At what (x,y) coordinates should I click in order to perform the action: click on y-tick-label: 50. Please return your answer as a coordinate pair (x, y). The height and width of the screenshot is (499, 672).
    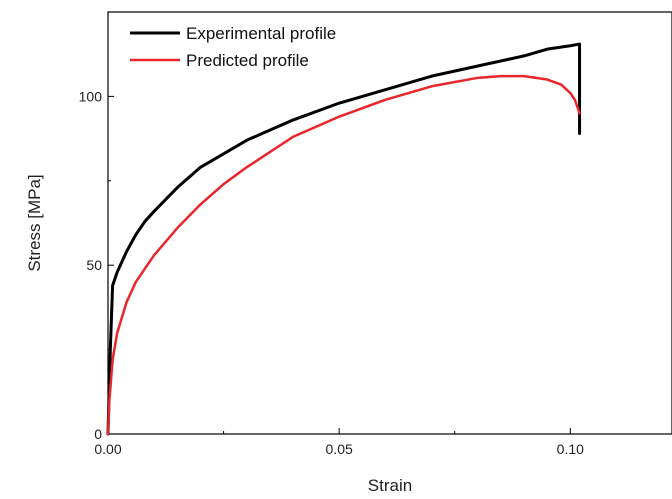
    Looking at the image, I should click on (94, 265).